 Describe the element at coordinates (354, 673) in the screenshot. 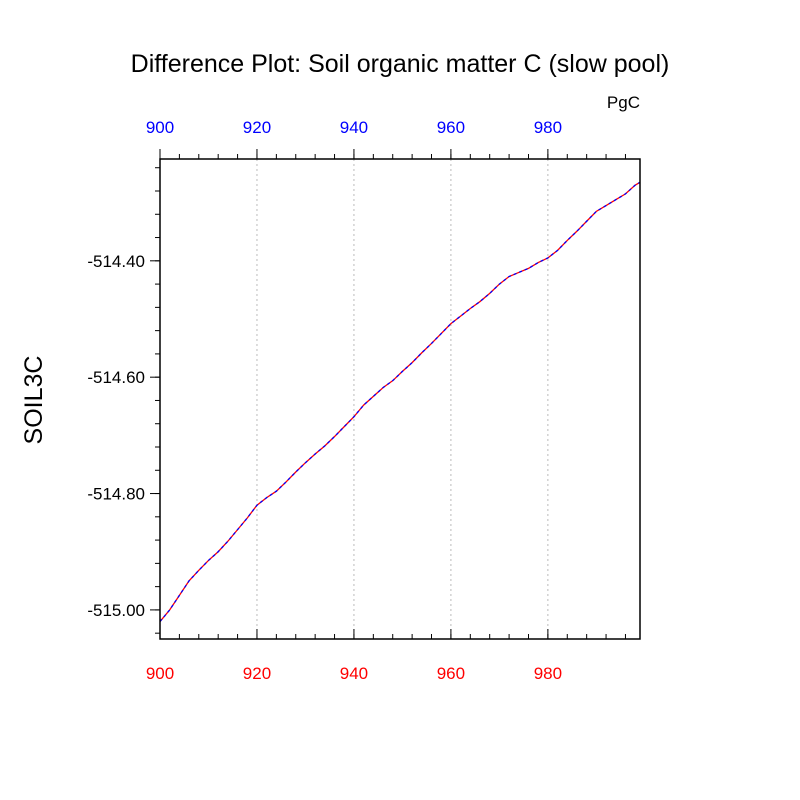

I see `x-tick-label-bottom: 940` at that location.